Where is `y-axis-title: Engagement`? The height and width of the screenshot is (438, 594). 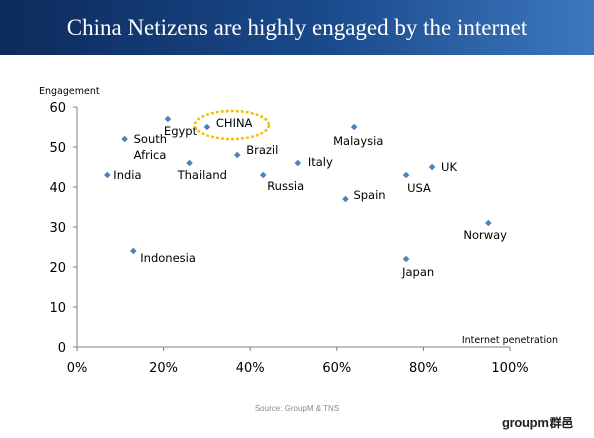
y-axis-title: Engagement is located at coordinates (69, 91).